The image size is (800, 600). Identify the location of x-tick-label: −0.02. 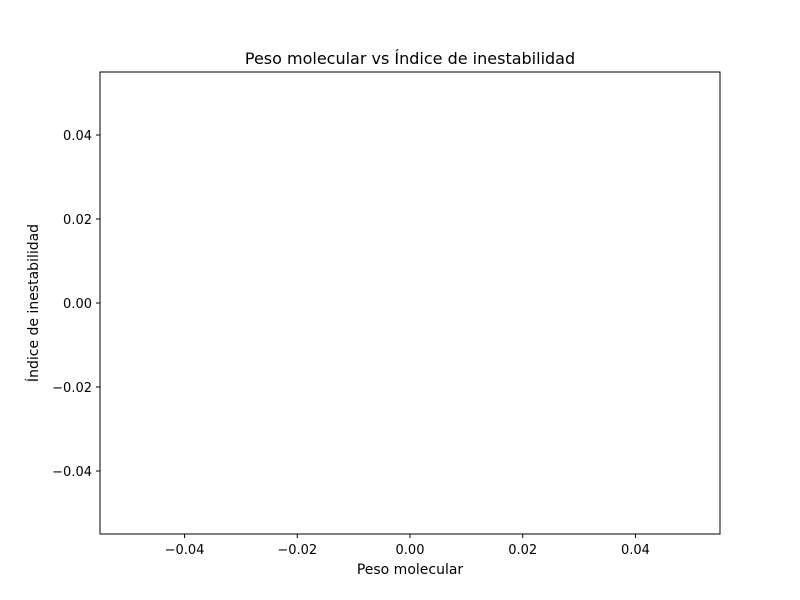
(297, 550).